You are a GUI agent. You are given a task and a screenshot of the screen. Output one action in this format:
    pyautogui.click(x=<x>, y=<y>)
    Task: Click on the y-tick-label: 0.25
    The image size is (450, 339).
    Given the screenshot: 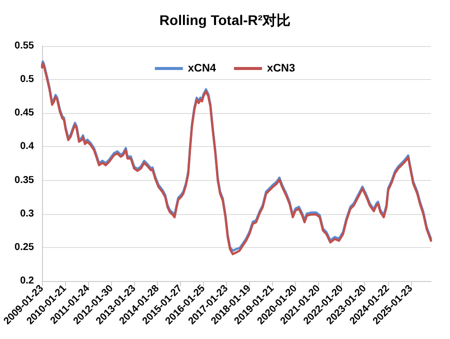 What is the action you would take?
    pyautogui.click(x=24, y=247)
    